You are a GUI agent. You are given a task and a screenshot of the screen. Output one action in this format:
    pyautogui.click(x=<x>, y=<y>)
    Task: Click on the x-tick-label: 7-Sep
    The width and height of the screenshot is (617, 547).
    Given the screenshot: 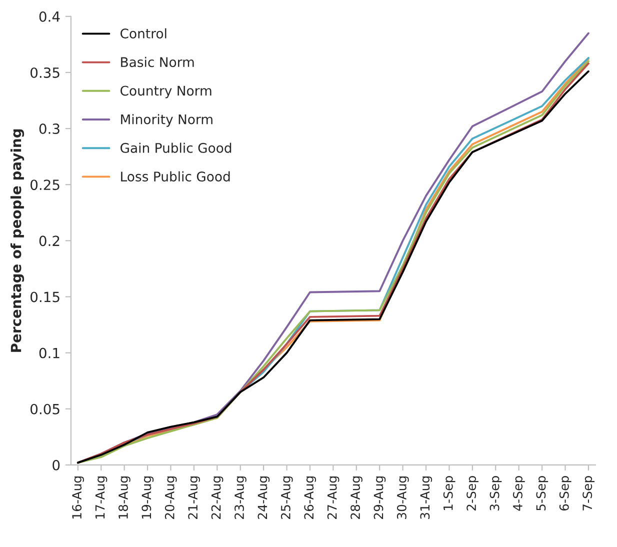 What is the action you would take?
    pyautogui.click(x=588, y=493)
    